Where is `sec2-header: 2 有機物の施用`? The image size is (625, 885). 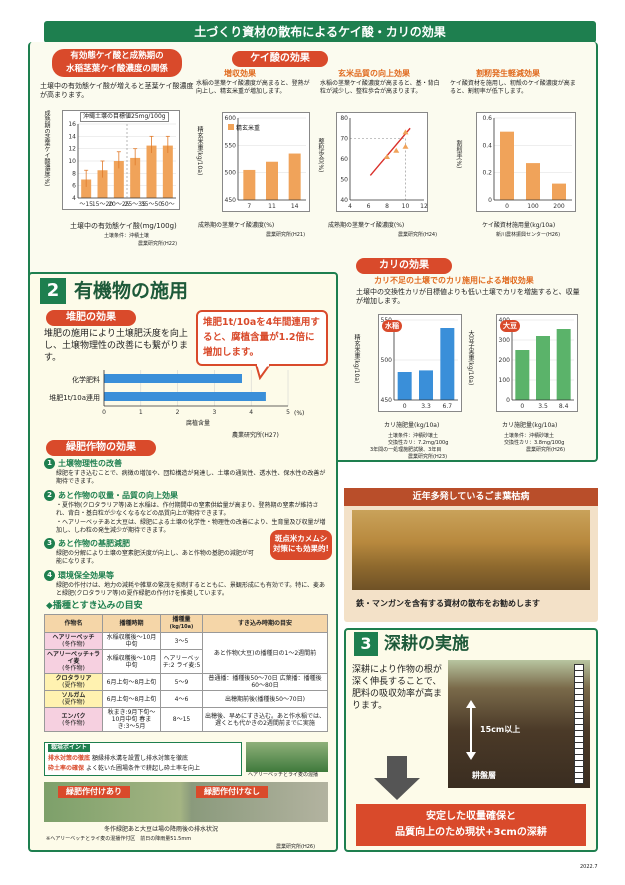
sec2-header: 2 有機物の施用 is located at coordinates (140, 291).